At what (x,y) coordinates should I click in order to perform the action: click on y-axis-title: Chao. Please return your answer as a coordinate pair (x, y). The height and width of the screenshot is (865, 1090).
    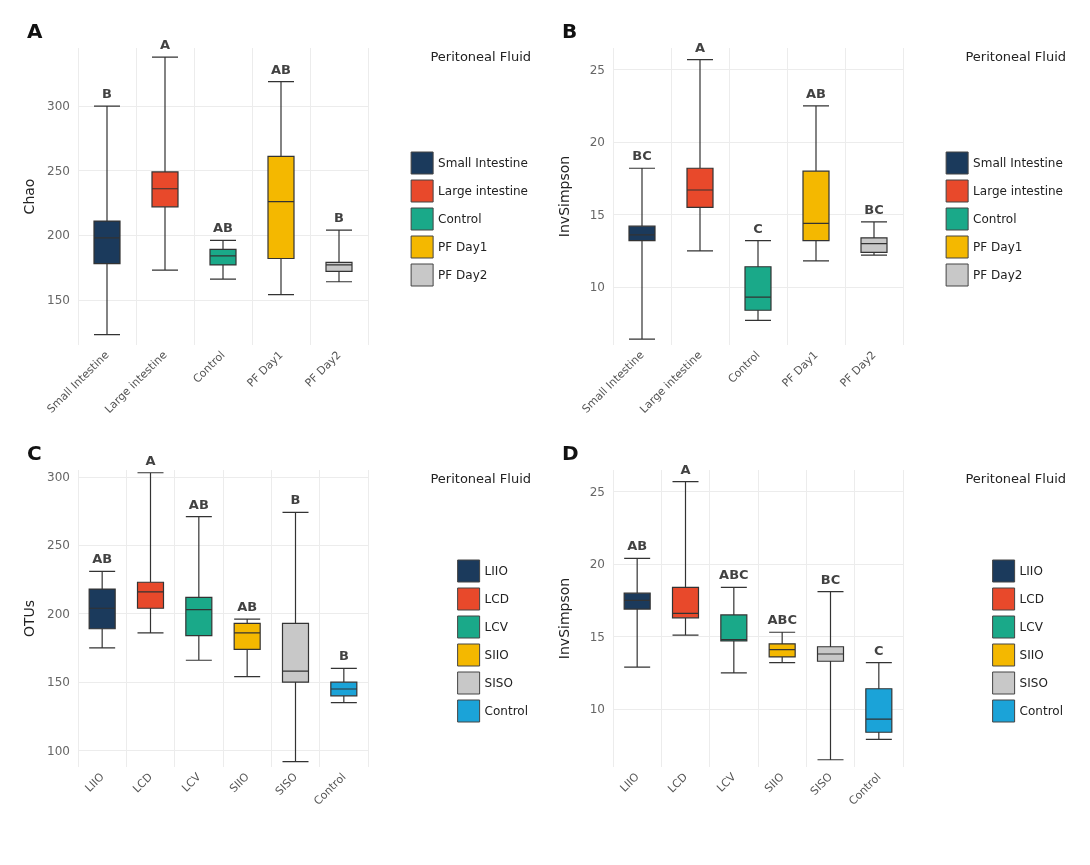
    Looking at the image, I should click on (29, 196).